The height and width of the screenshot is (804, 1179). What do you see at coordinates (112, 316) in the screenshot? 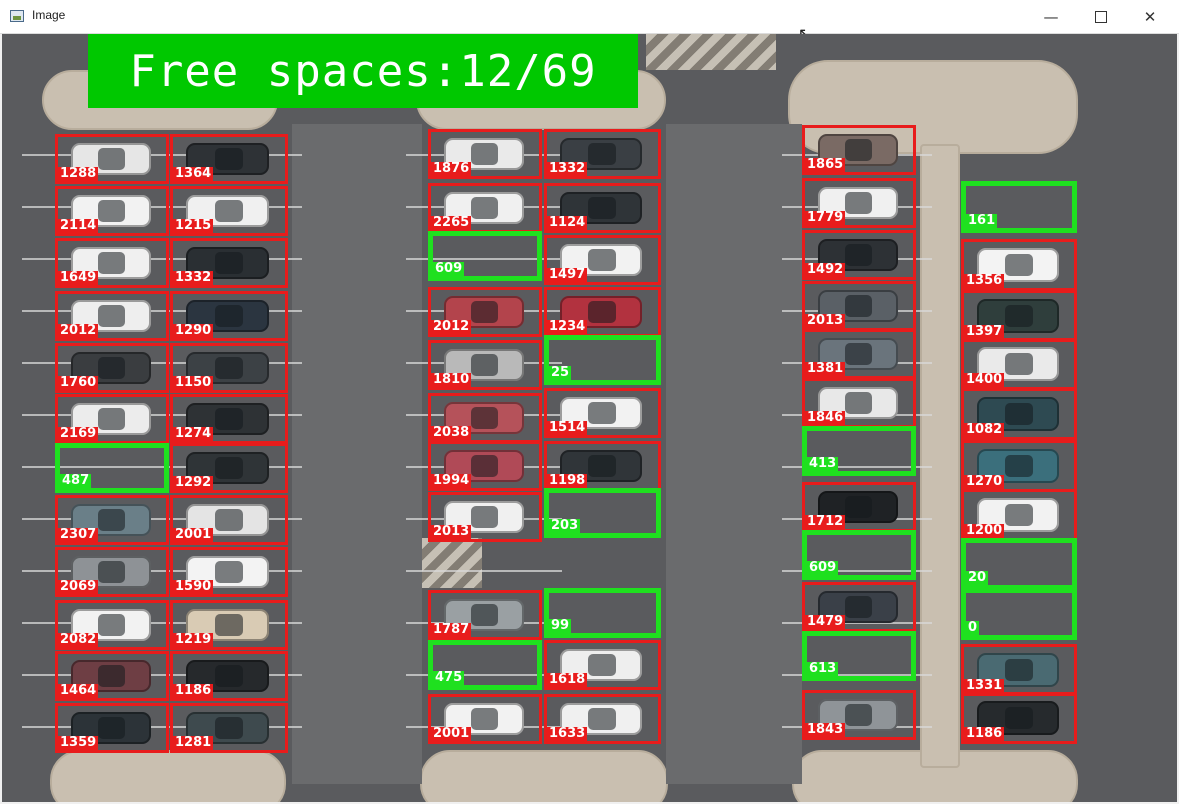
I see `occupied-parking-slot: 2012` at bounding box center [112, 316].